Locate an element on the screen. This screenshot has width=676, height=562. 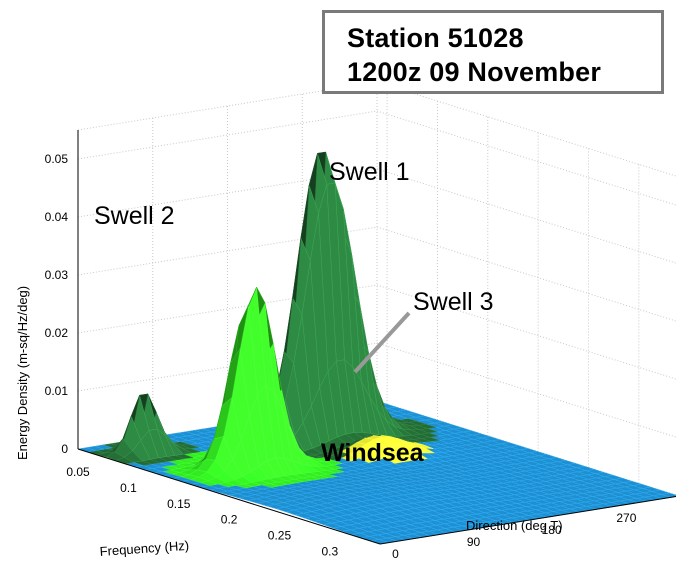
x-axis-line is located at coordinates (229, 496).